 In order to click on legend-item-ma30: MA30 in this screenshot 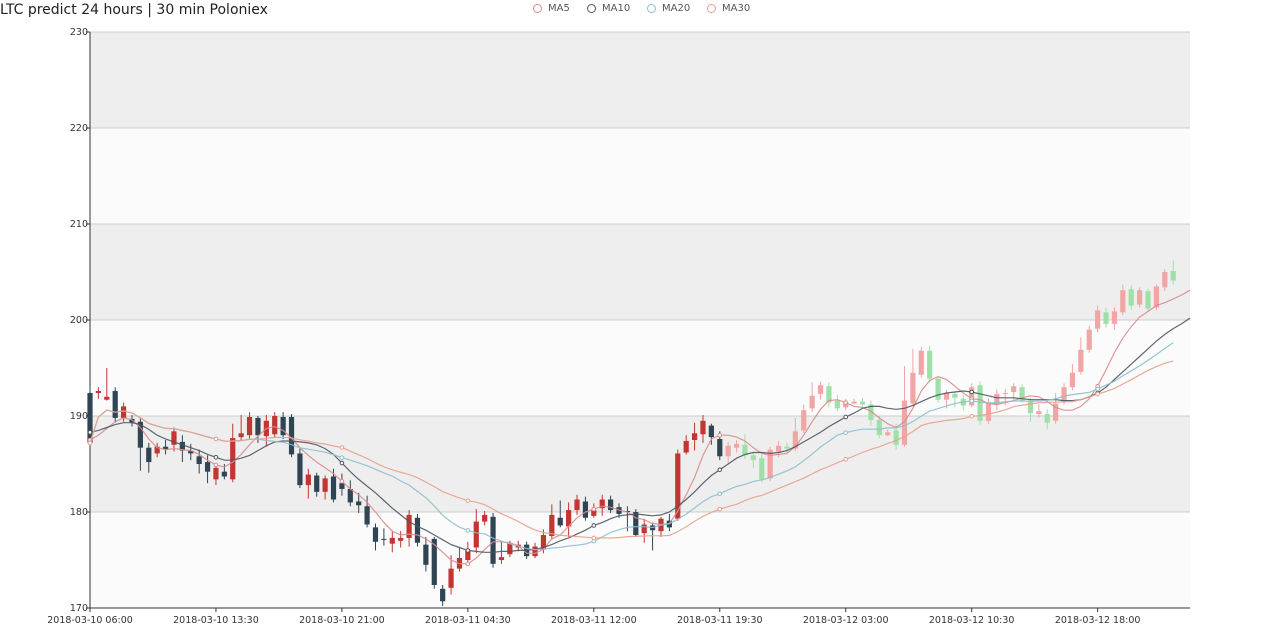, I will do `click(728, 8)`.